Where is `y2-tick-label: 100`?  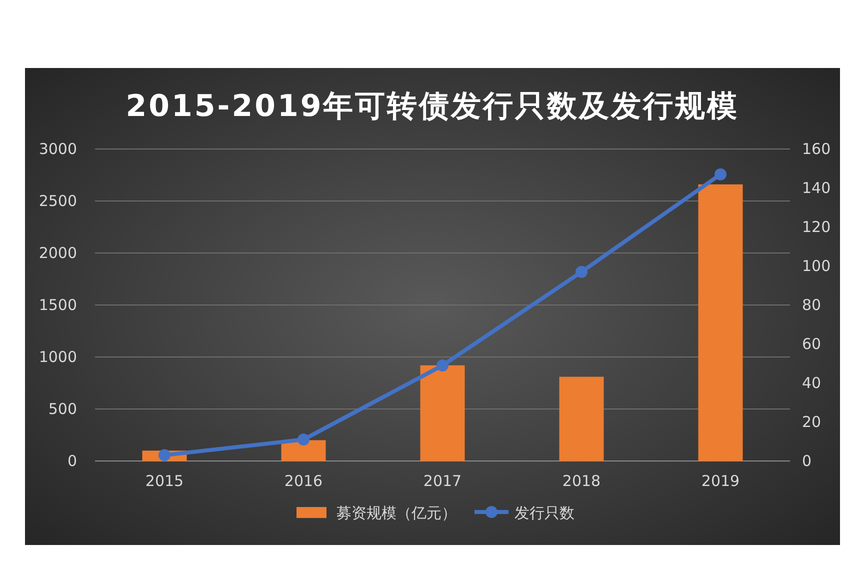 y2-tick-label: 100 is located at coordinates (816, 266).